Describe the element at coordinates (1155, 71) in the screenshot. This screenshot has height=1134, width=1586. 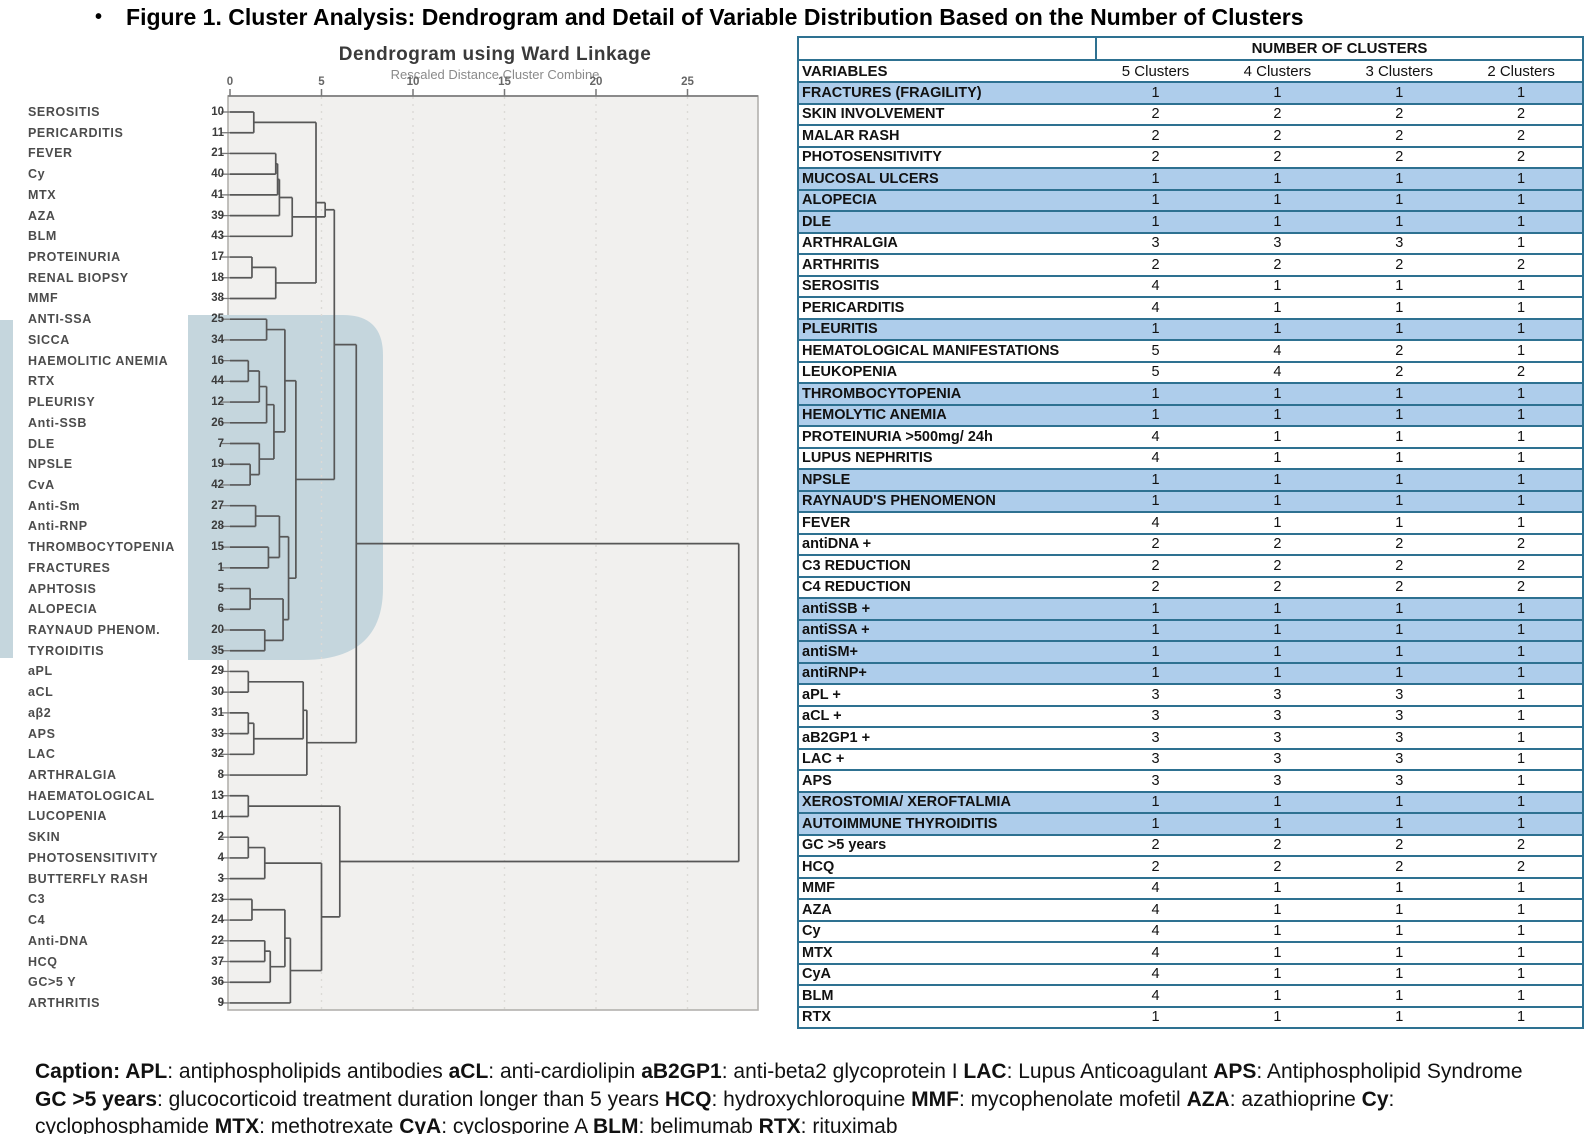
I see `column-header-5-clusters: 5 Clusters` at that location.